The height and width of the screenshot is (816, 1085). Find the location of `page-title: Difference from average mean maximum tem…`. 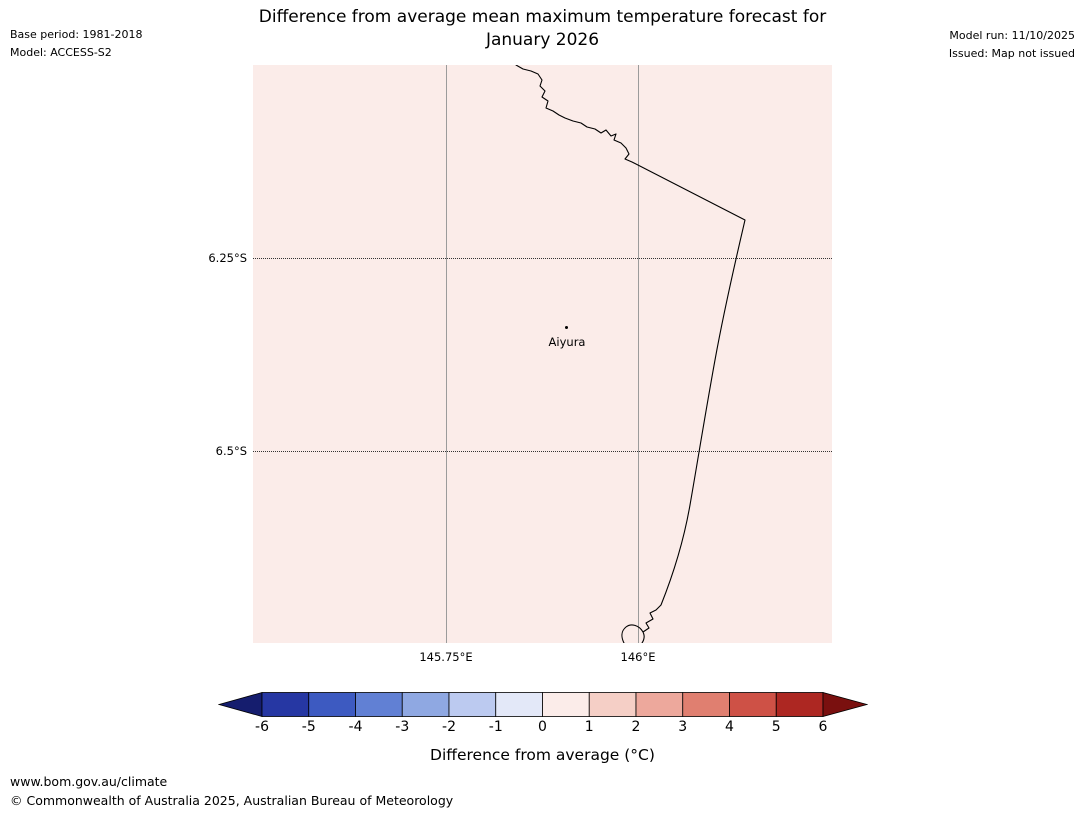

page-title: Difference from average mean maximum tem… is located at coordinates (542, 29).